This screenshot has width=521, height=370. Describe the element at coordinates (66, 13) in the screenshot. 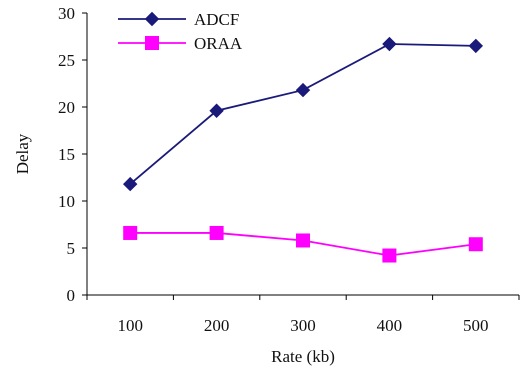

I see `y-tick-label: 30` at that location.